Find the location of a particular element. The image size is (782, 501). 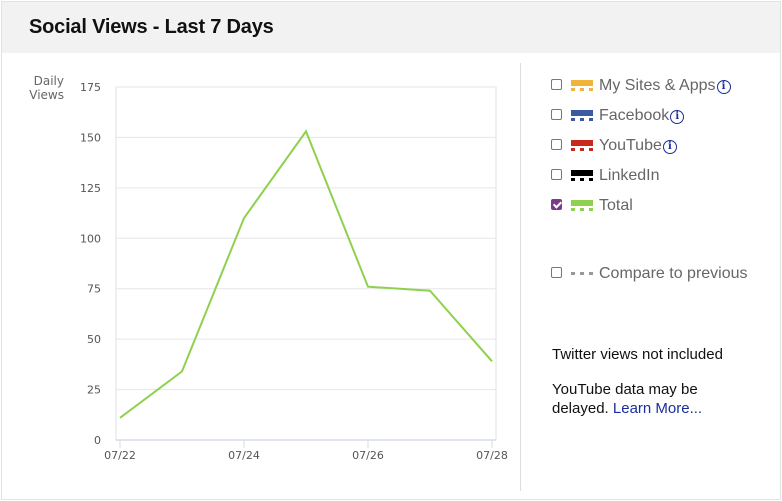

legend-item-linkedin: LinkedIn is located at coordinates (641, 181).